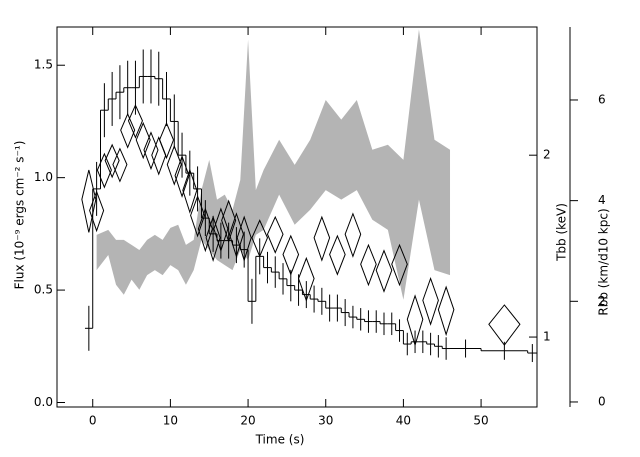 The image size is (640, 457). Describe the element at coordinates (403, 421) in the screenshot. I see `x-tick-label: 40` at that location.